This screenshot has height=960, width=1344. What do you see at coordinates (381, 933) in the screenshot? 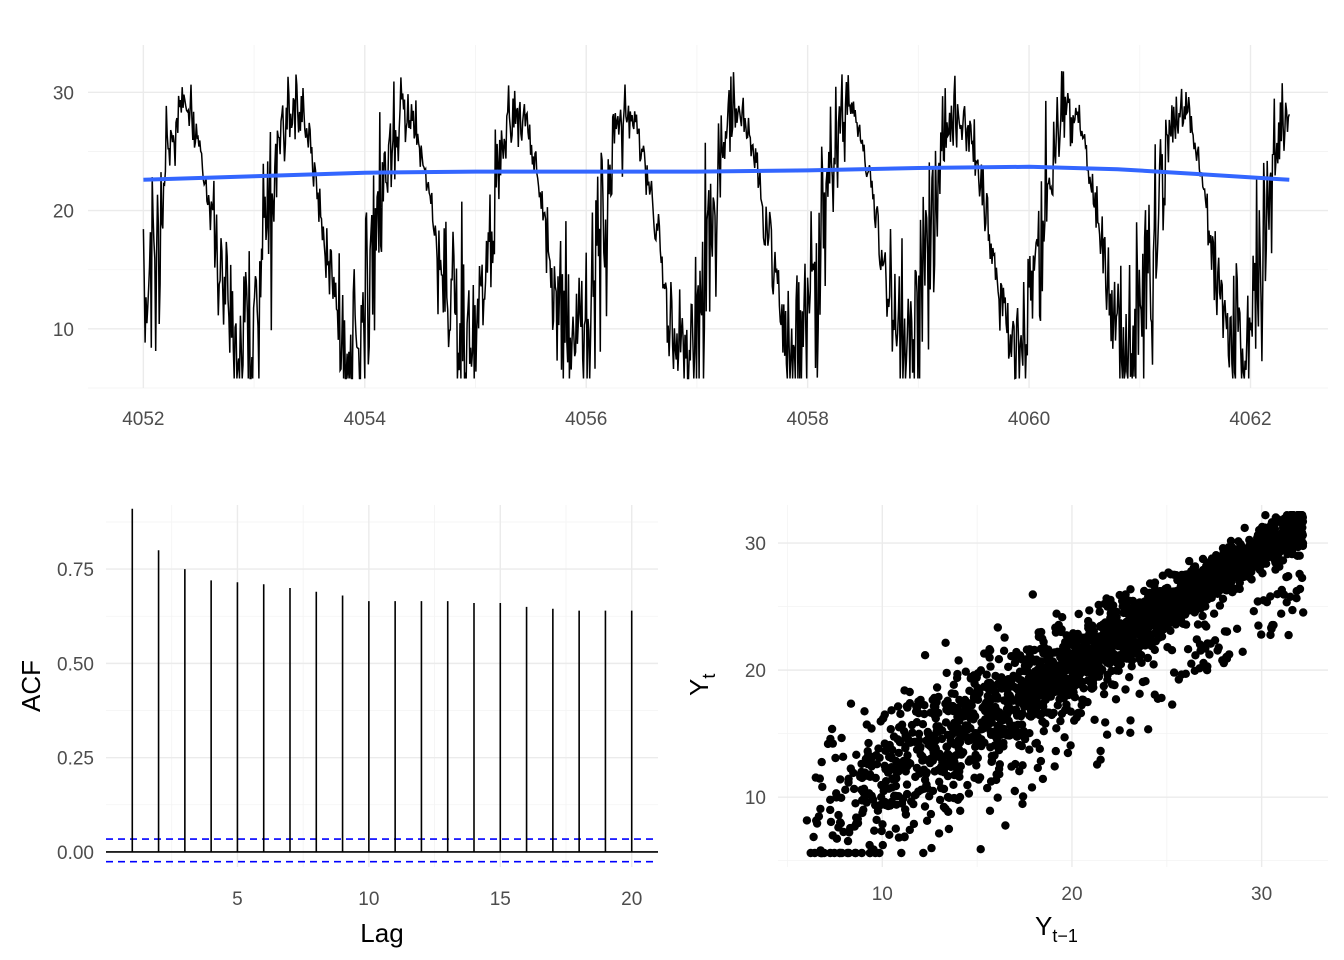
I see `acf-x-axis-title: Lag` at bounding box center [381, 933].